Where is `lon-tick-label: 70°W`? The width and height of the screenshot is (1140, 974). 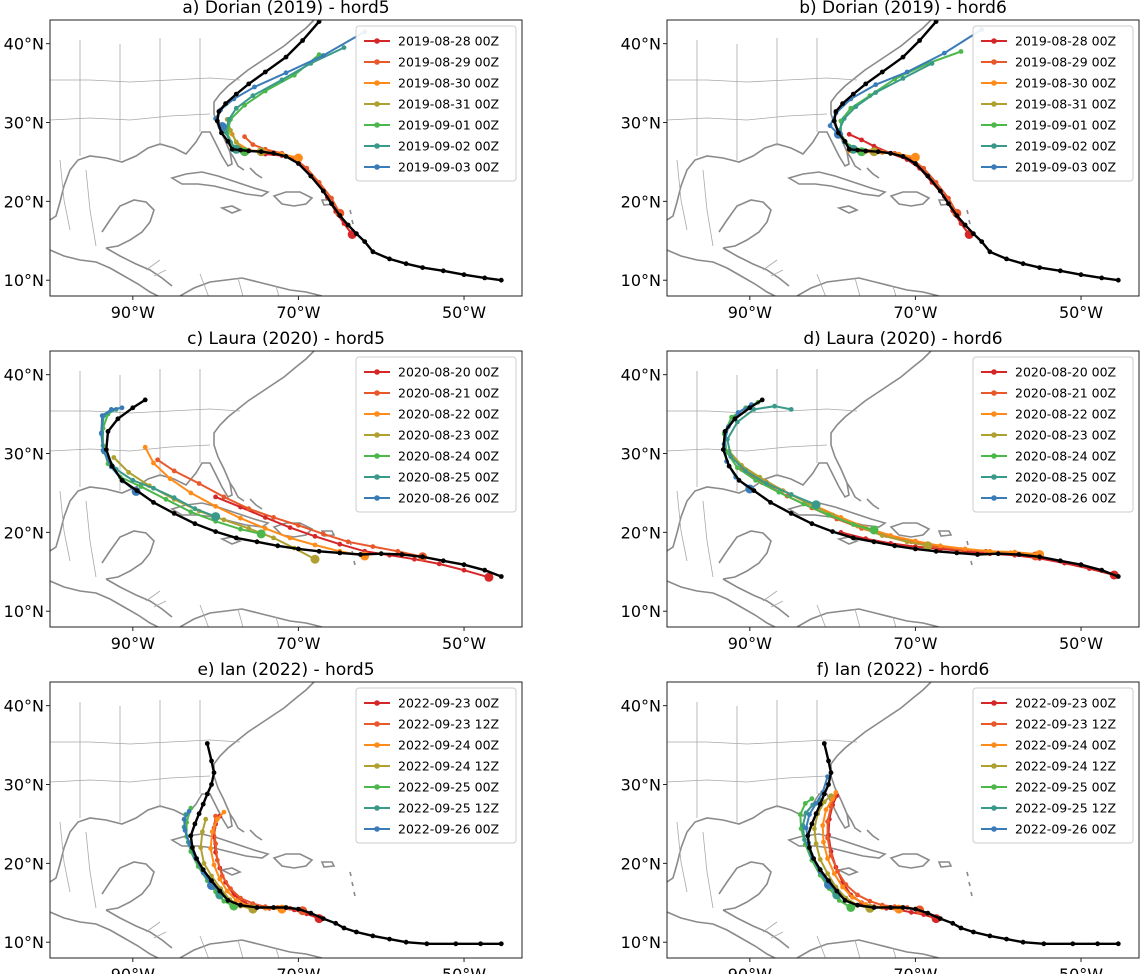
lon-tick-label: 70°W is located at coordinates (298, 312).